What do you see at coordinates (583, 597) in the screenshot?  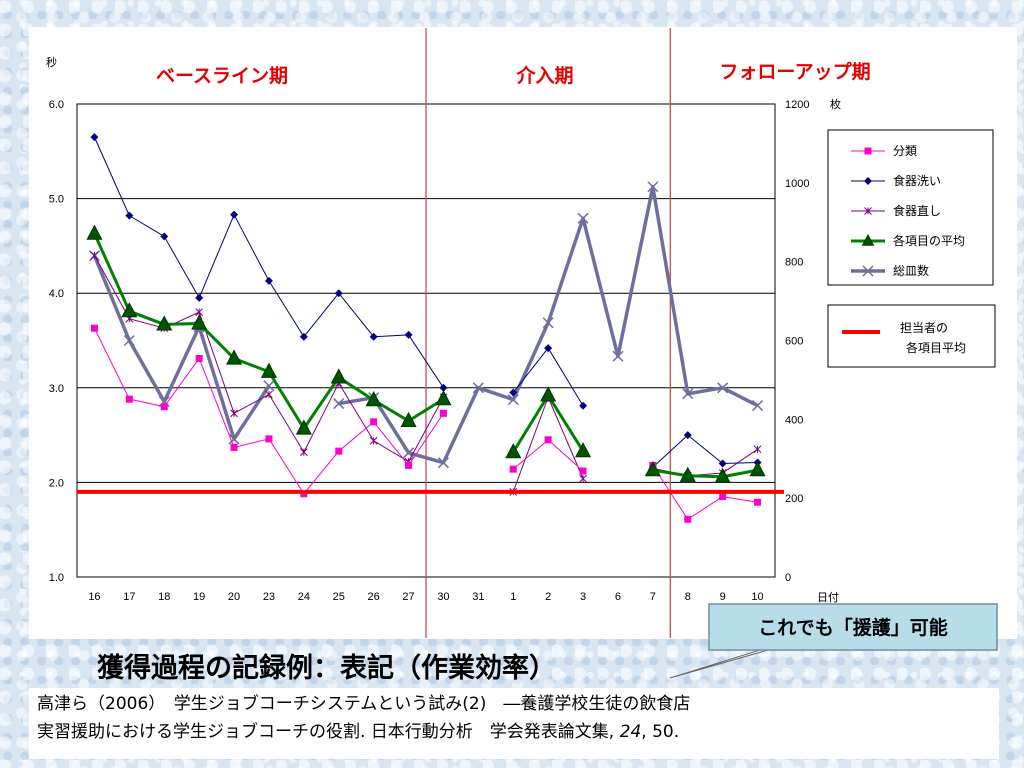 I see `x-tick-label: 3` at bounding box center [583, 597].